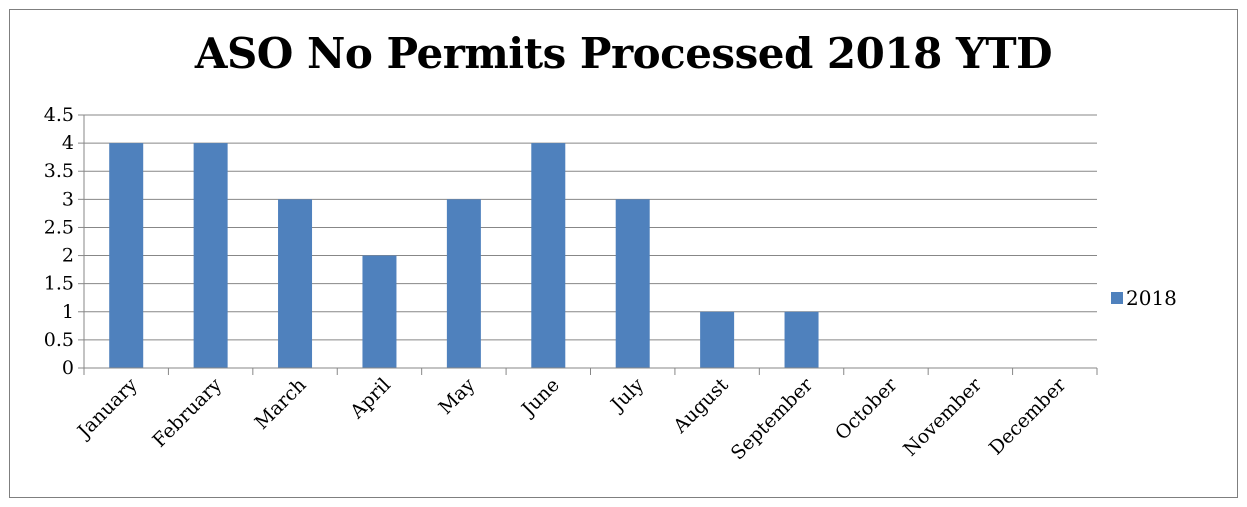 The height and width of the screenshot is (507, 1247). What do you see at coordinates (59, 171) in the screenshot?
I see `y-tick-label: 3.5` at bounding box center [59, 171].